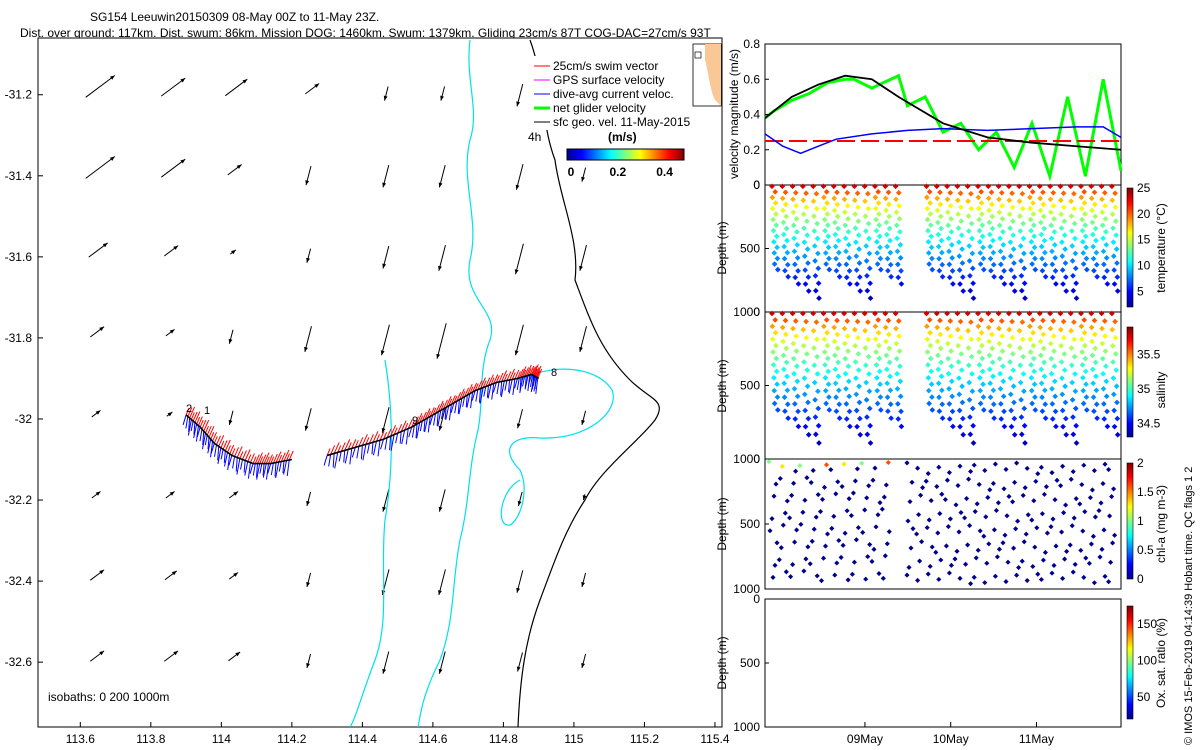 The width and height of the screenshot is (1200, 750). I want to click on isobaths-label: isobaths: 0 200 1000m, so click(108, 697).